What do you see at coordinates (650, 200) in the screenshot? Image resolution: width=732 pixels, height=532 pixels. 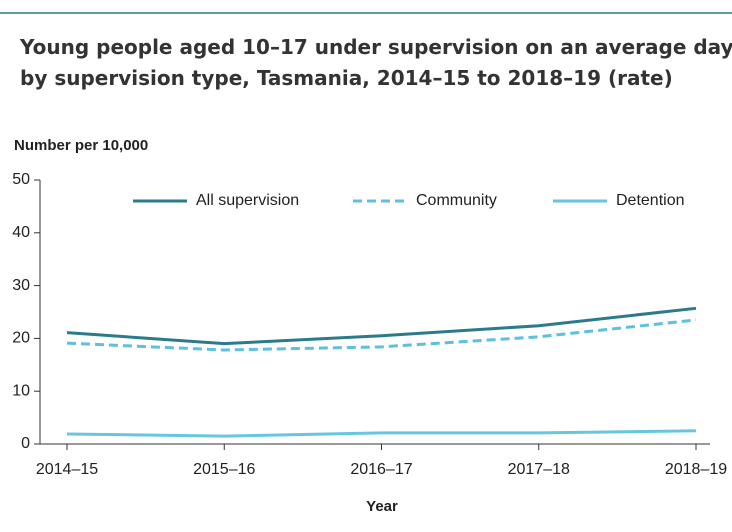 I see `legend-label: Detention` at bounding box center [650, 200].